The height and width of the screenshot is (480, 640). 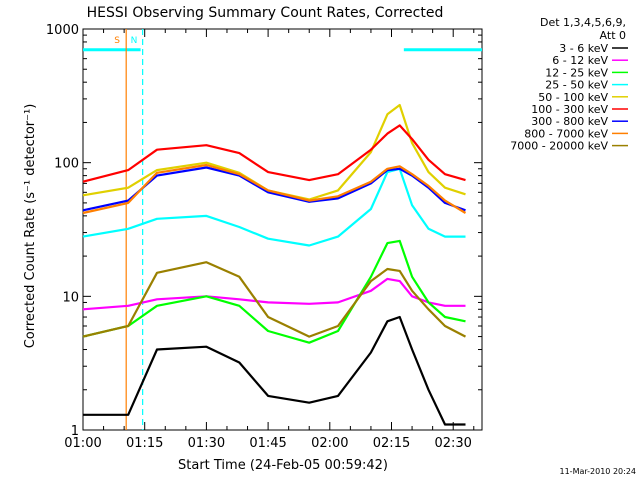 What do you see at coordinates (569, 109) in the screenshot?
I see `legend-label: 100 - 300 keV` at bounding box center [569, 109].